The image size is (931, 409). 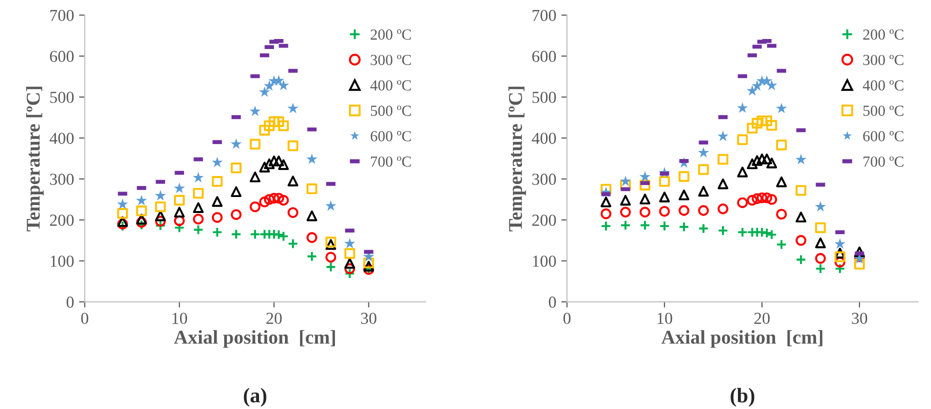 What do you see at coordinates (255, 397) in the screenshot?
I see `text: (a)` at bounding box center [255, 397].